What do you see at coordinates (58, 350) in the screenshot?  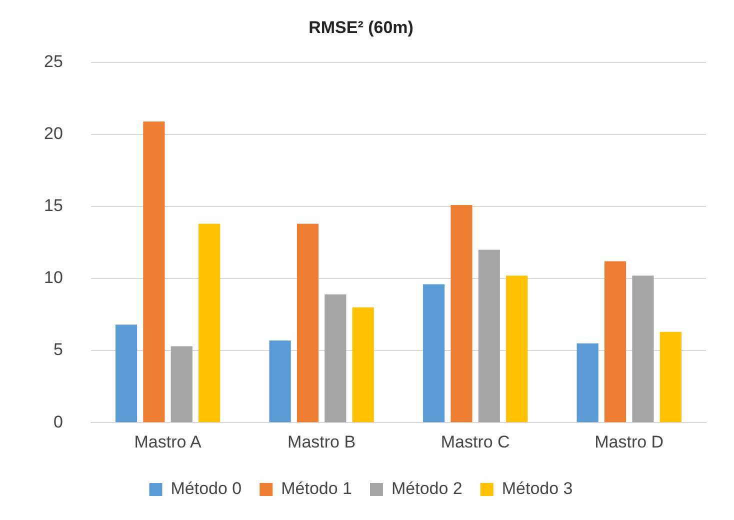 I see `y-tick-label: 5` at bounding box center [58, 350].